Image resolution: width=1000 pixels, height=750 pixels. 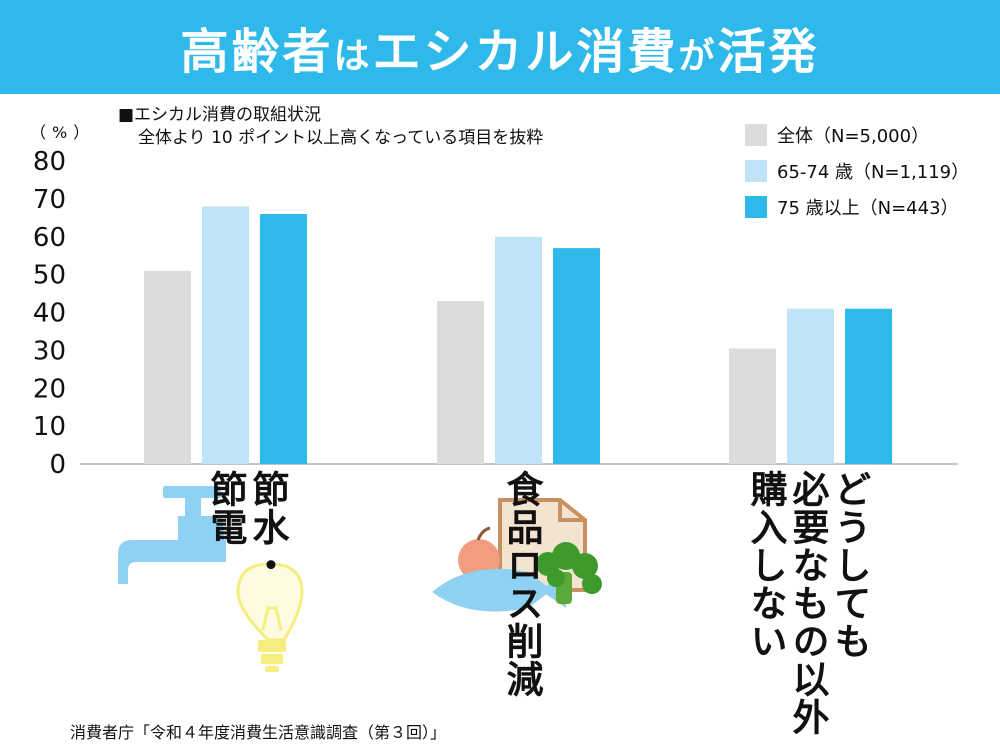 I want to click on category-label: どうしても 必要なもの以外 購入しない, so click(x=807, y=603).